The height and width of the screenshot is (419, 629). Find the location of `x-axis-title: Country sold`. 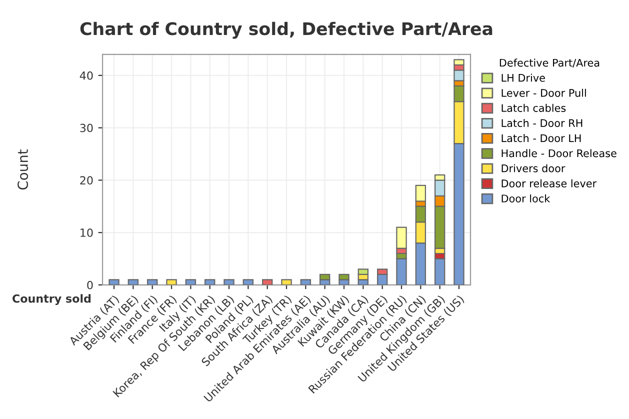

x-axis-title: Country sold is located at coordinates (51, 299).